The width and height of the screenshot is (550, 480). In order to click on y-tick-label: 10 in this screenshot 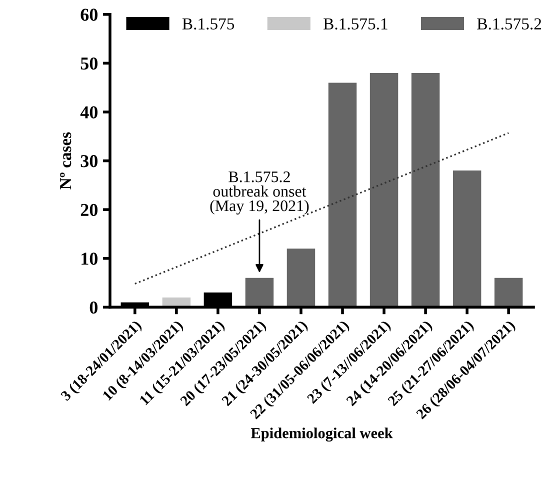, I will do `click(90, 258)`.